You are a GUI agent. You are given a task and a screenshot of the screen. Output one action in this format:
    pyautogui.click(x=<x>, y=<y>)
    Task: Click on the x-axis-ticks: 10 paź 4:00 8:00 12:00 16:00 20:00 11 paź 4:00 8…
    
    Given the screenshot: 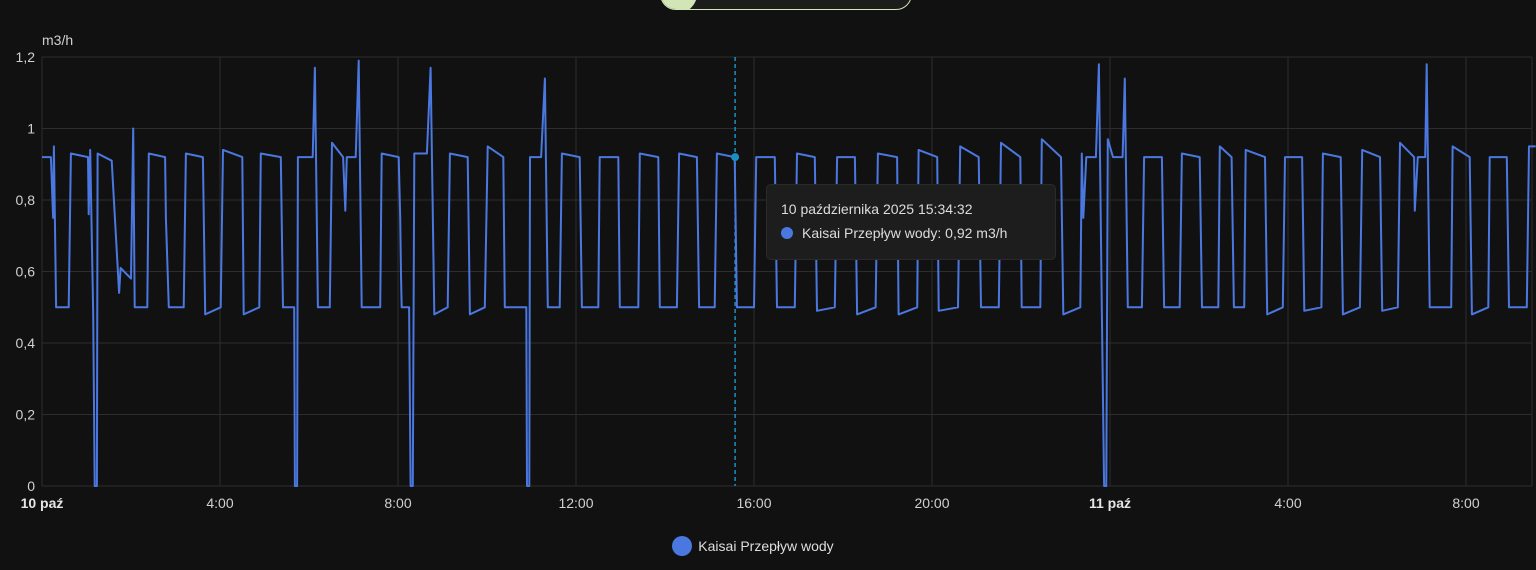 What is the action you would take?
    pyautogui.click(x=750, y=503)
    